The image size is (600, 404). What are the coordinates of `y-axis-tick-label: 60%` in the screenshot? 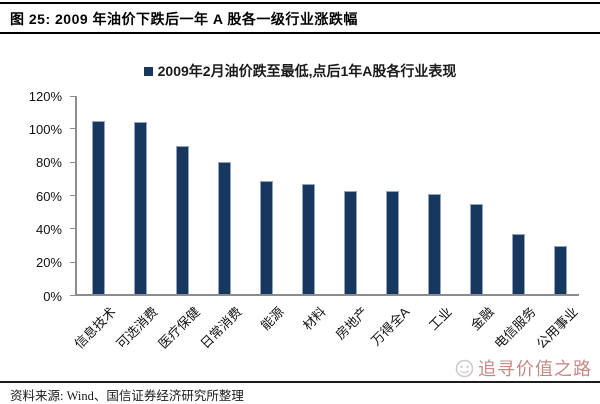 It's located at (48, 196).